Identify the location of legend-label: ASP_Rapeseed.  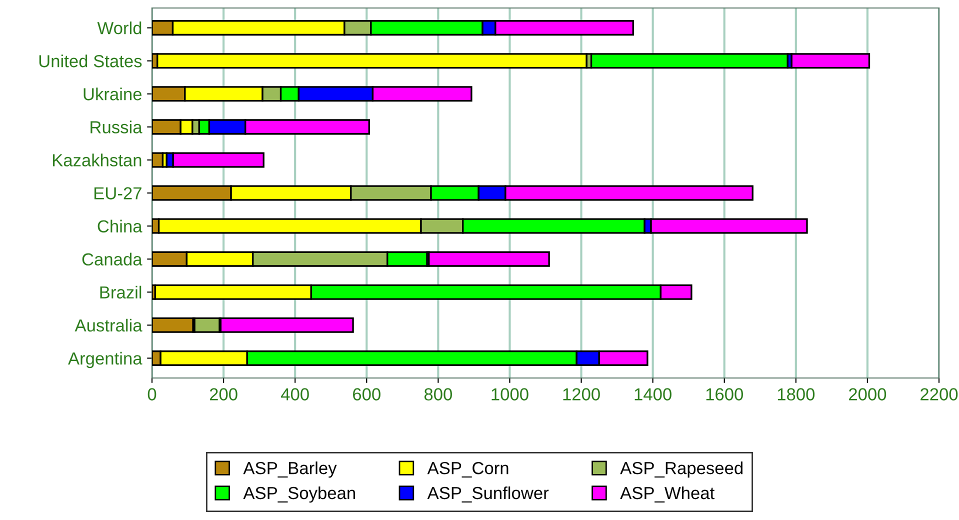
(681, 470).